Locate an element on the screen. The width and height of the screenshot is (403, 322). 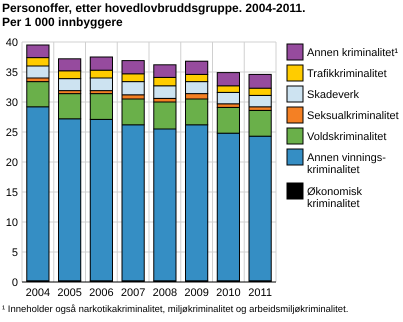
legend-label: Annen kriminalitet¹ is located at coordinates (352, 52).